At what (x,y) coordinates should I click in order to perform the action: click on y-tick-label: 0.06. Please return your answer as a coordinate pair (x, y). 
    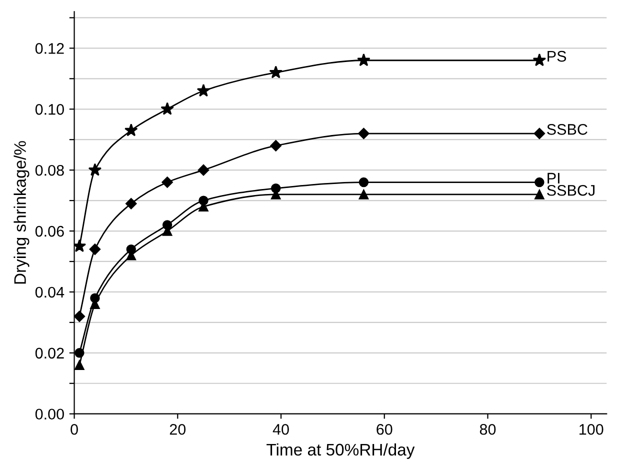
    Looking at the image, I should click on (49, 231).